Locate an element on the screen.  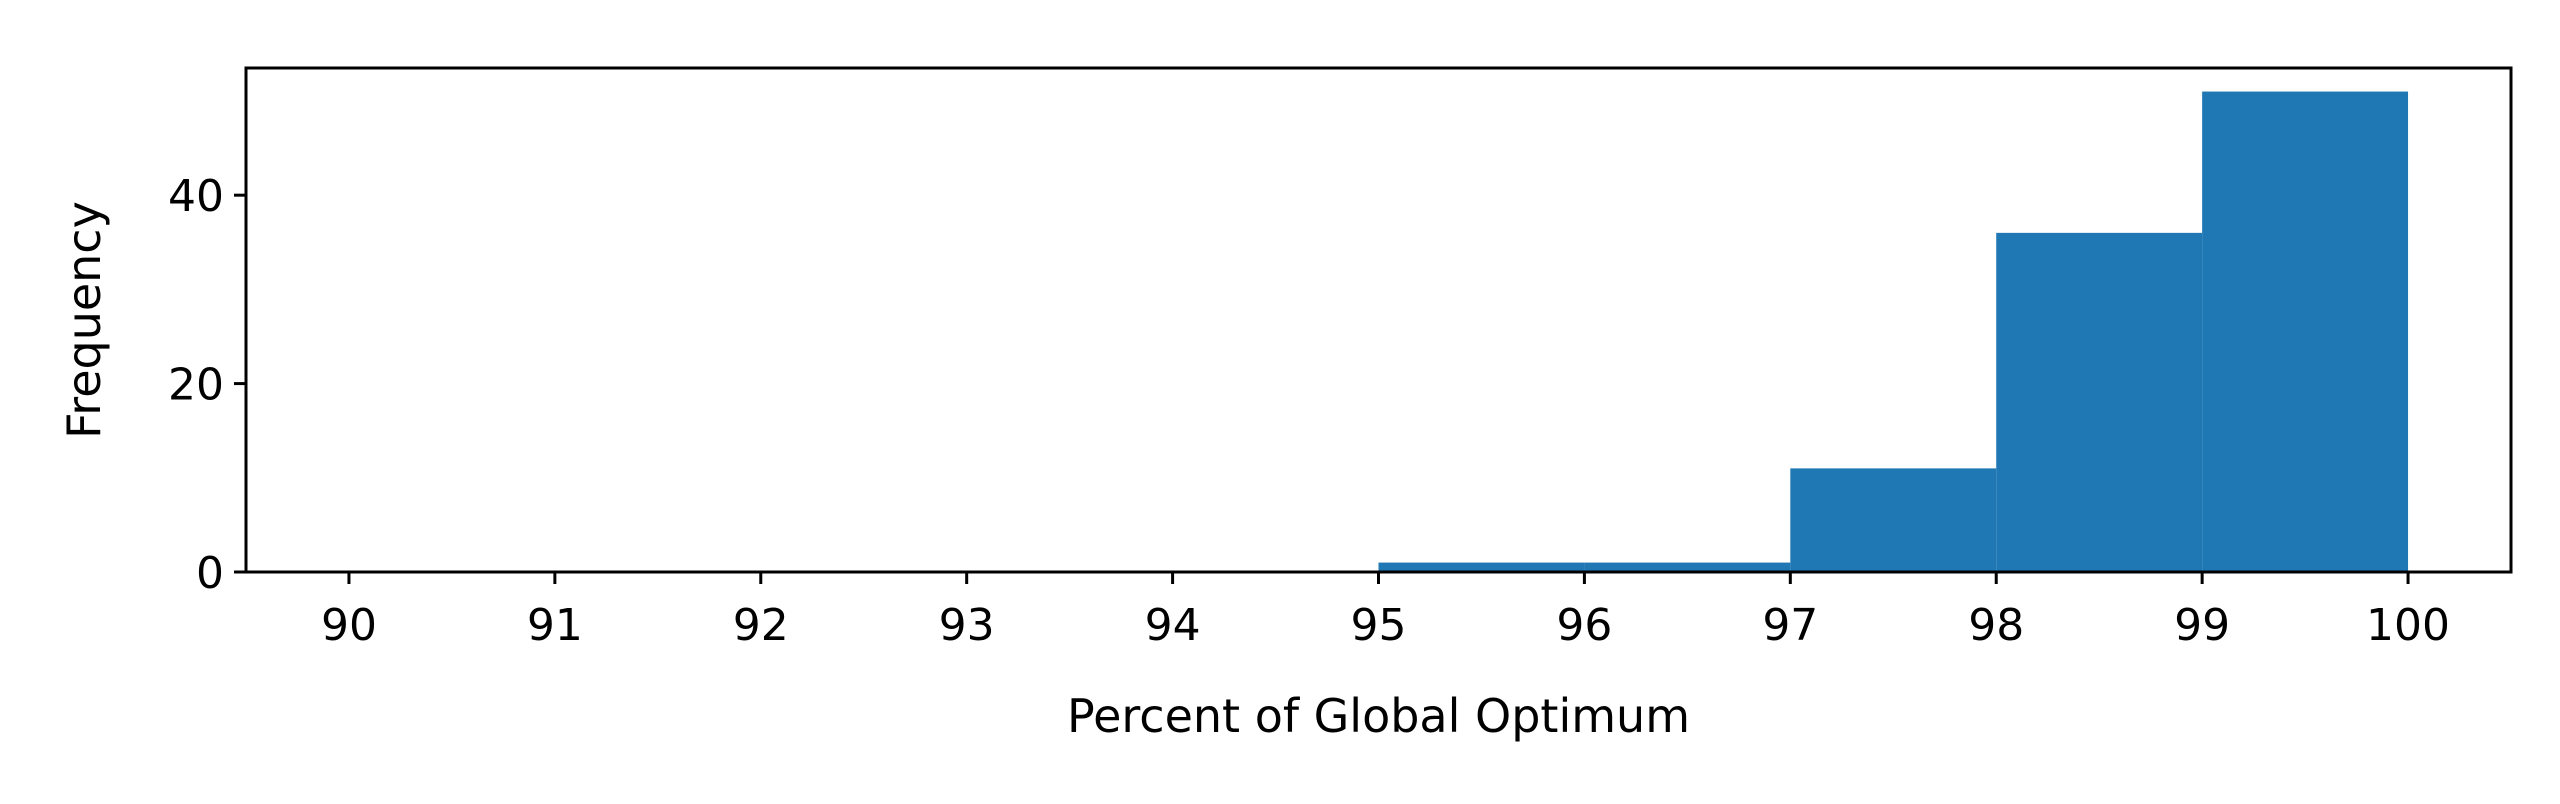
y-axis-title: Frequency is located at coordinates (84, 320).